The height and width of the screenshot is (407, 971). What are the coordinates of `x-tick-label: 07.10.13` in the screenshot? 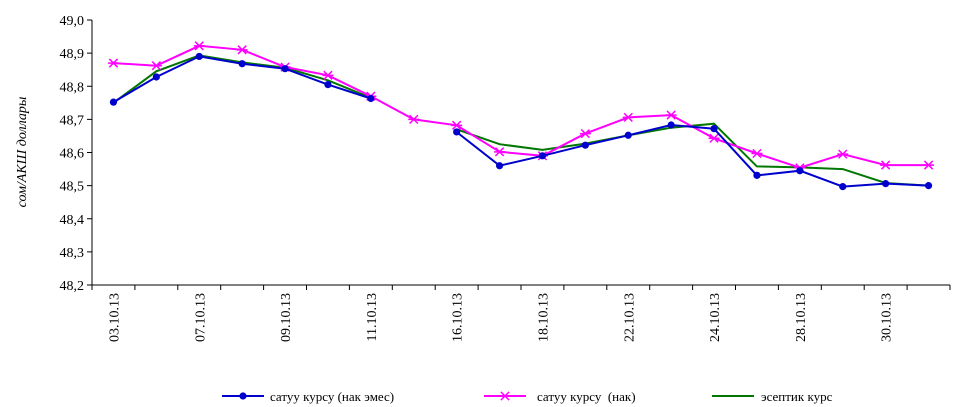 It's located at (200, 317).